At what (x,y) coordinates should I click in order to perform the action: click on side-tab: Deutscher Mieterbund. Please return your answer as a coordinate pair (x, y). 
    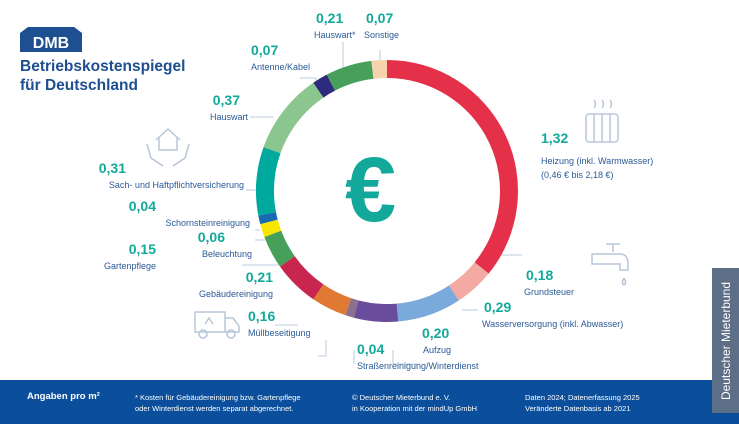
    Looking at the image, I should click on (725, 340).